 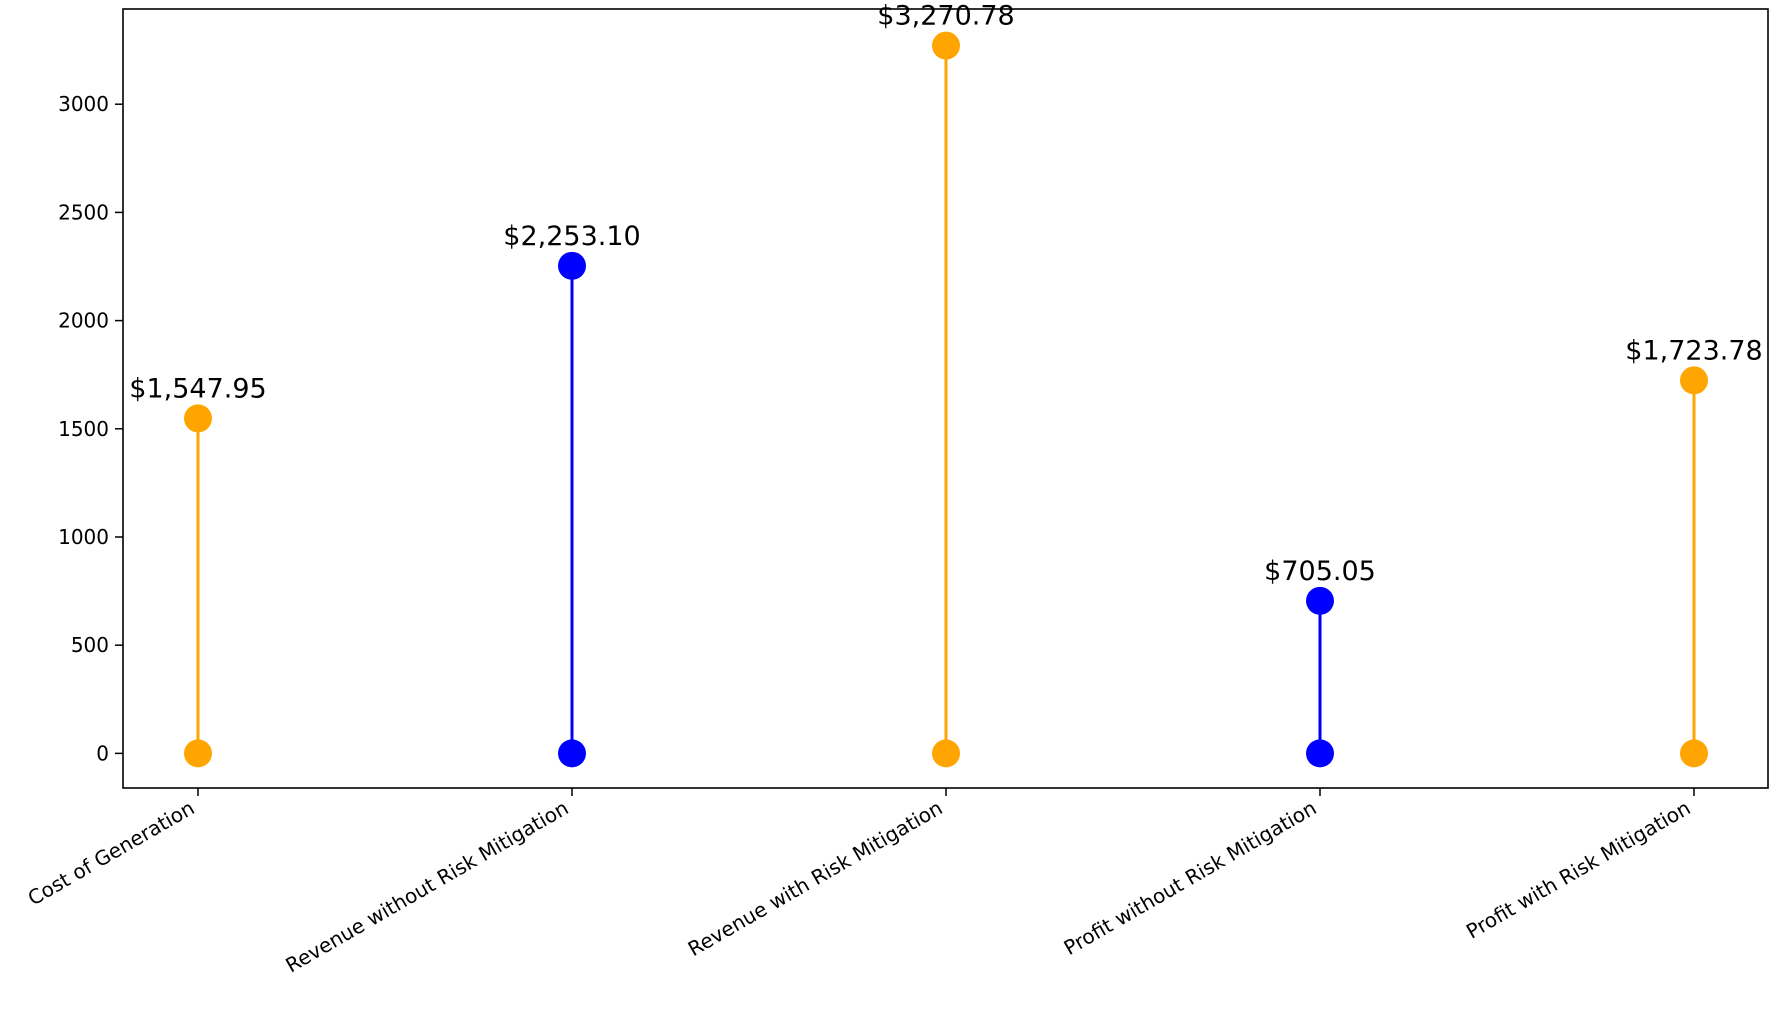 I want to click on data-label: $2,253.10, so click(x=571, y=236).